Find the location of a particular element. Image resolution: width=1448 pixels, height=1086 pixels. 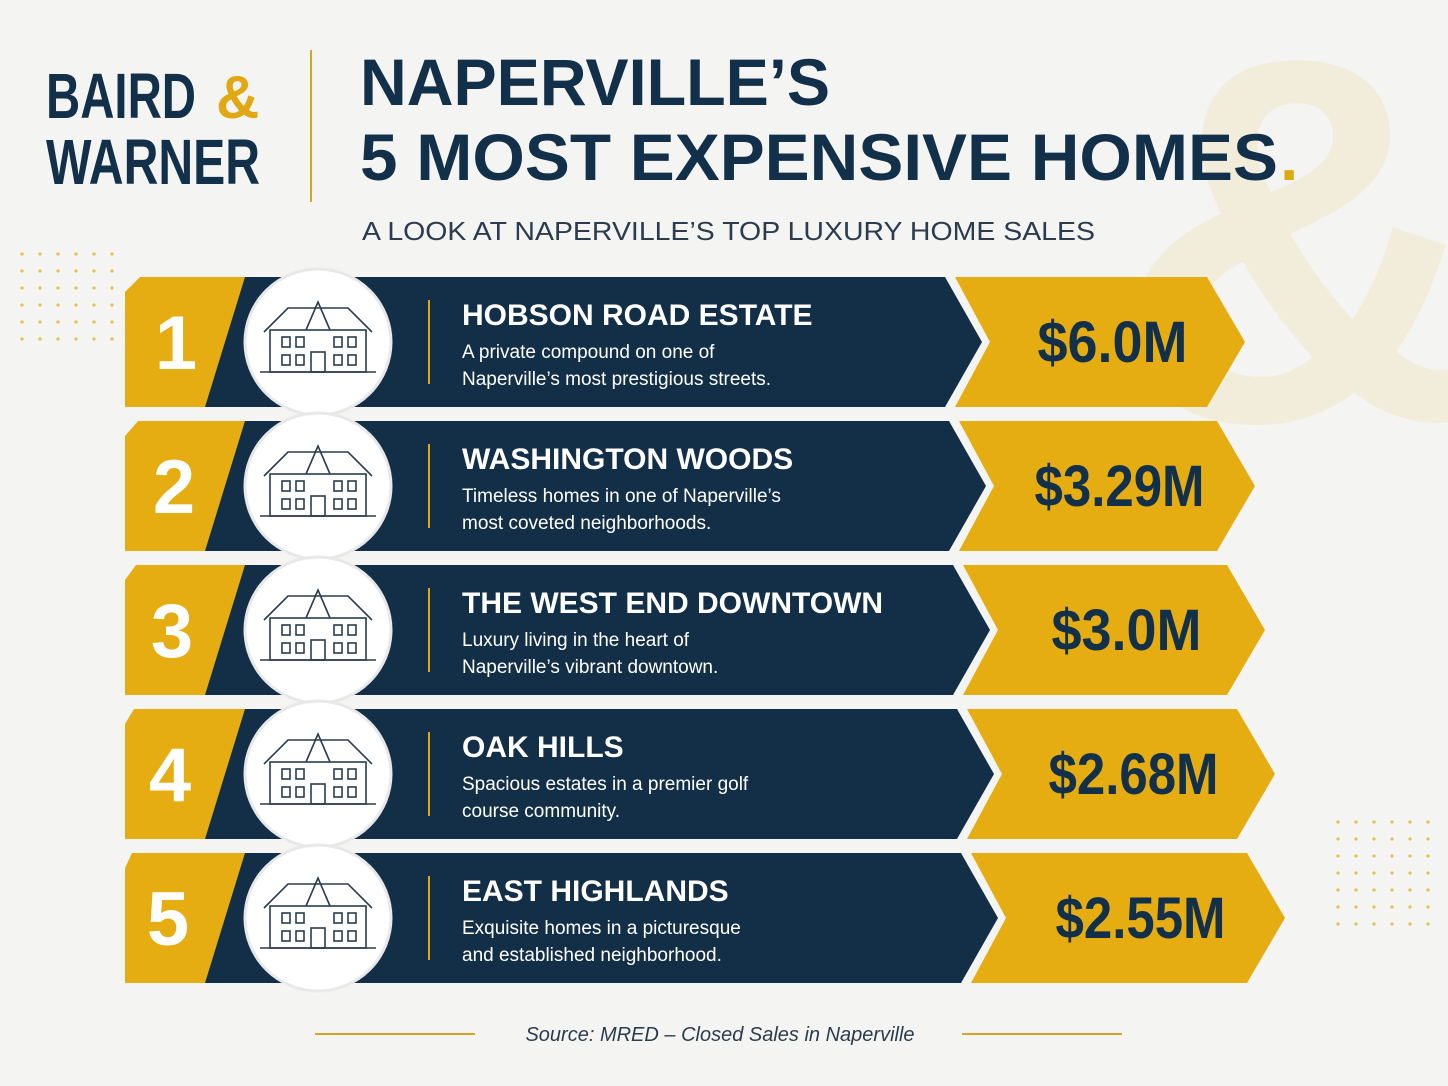

home-description: A private compound on one of is located at coordinates (588, 352).